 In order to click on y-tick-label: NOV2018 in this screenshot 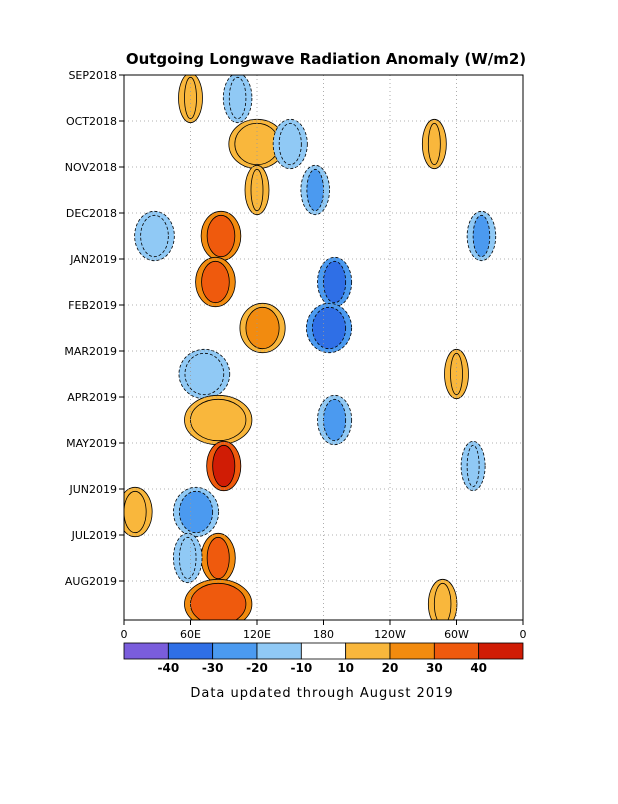, I will do `click(91, 167)`.